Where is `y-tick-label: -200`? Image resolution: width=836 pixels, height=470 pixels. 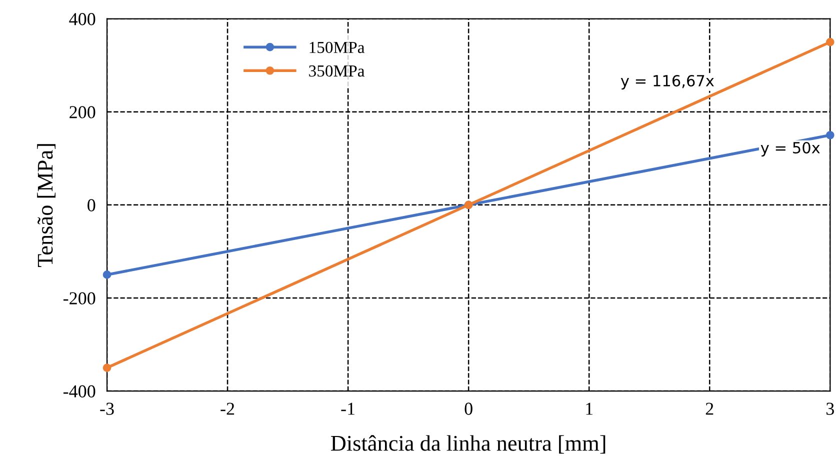 y-tick-label: -200 is located at coordinates (79, 298).